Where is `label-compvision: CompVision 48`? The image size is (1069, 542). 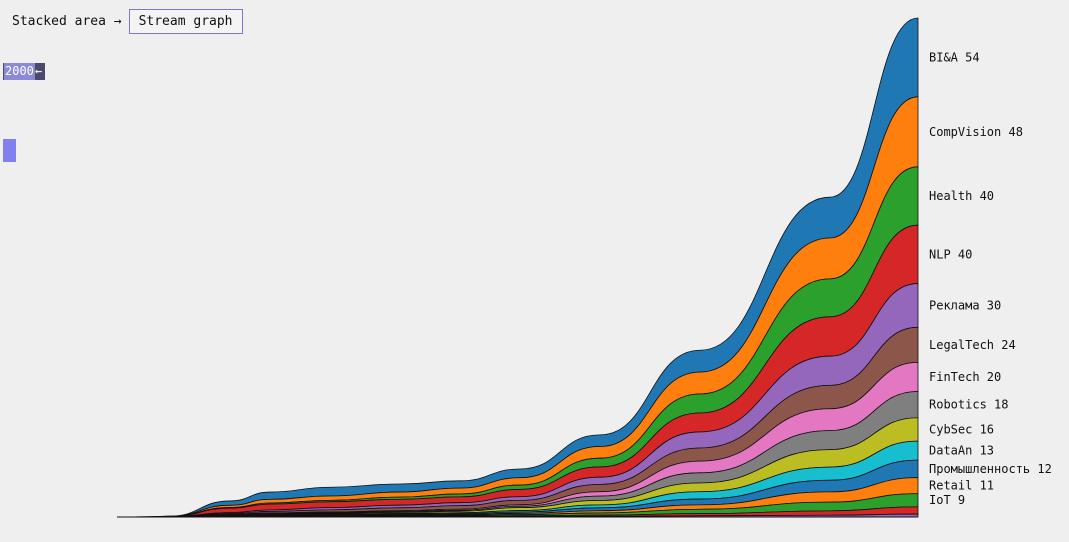
label-compvision: CompVision 48 is located at coordinates (976, 132).